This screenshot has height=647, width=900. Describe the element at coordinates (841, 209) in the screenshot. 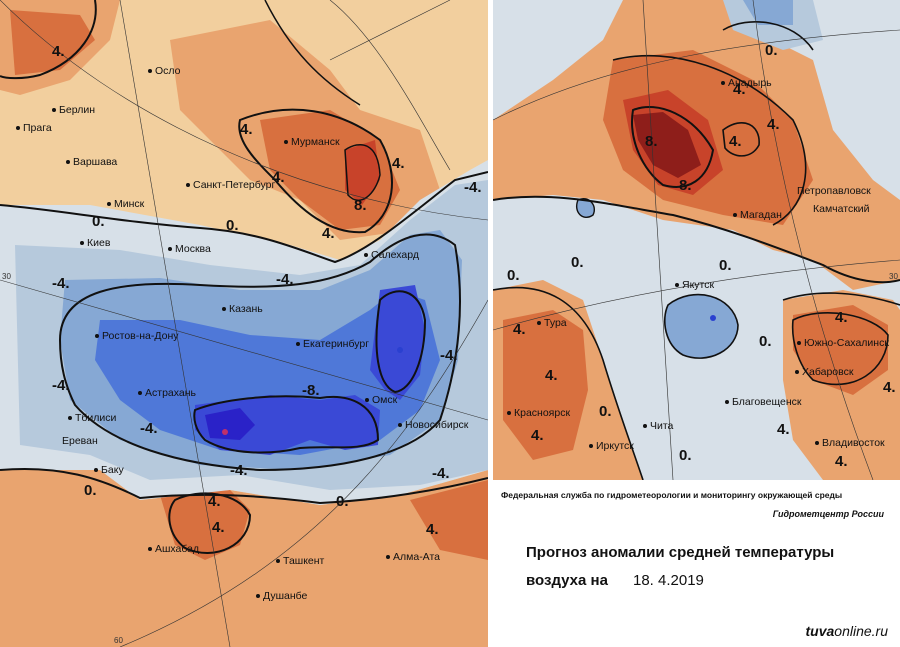

I see `city-kamchatsky: Камчатский` at that location.